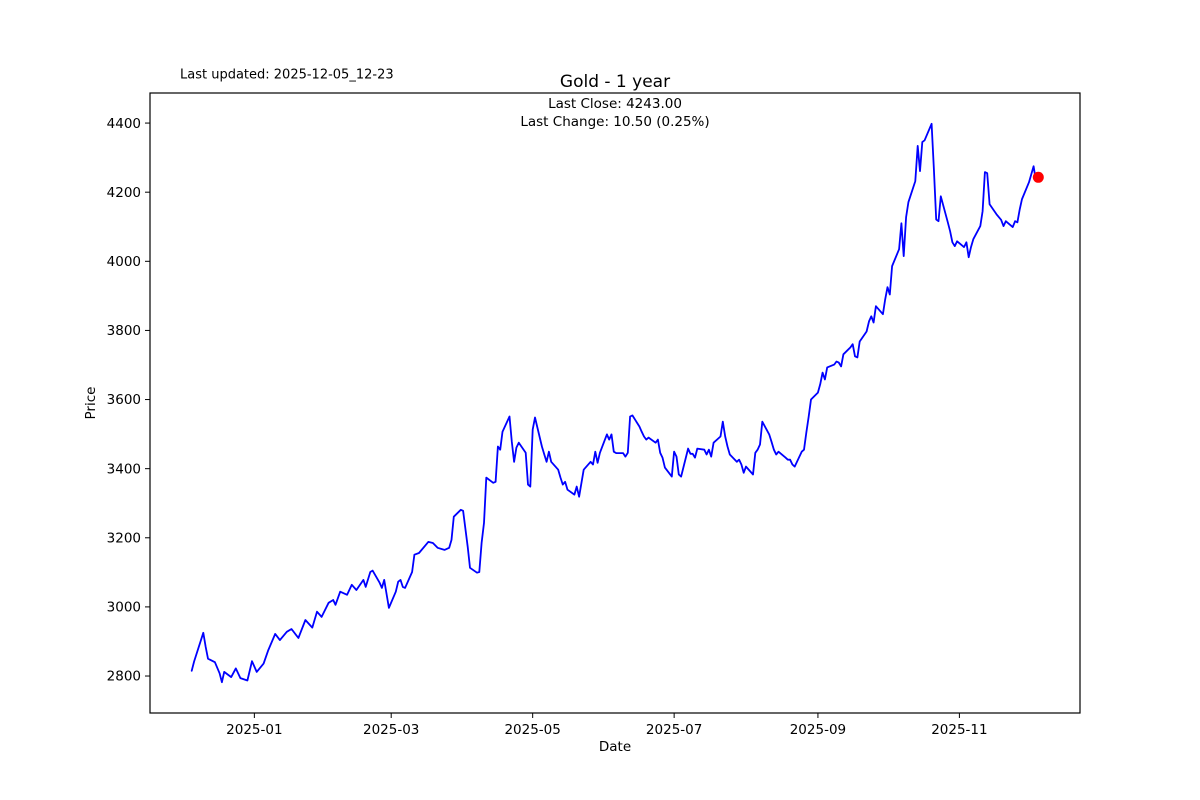 This screenshot has width=1200, height=800. I want to click on x-tick-label: 2025-09, so click(818, 730).